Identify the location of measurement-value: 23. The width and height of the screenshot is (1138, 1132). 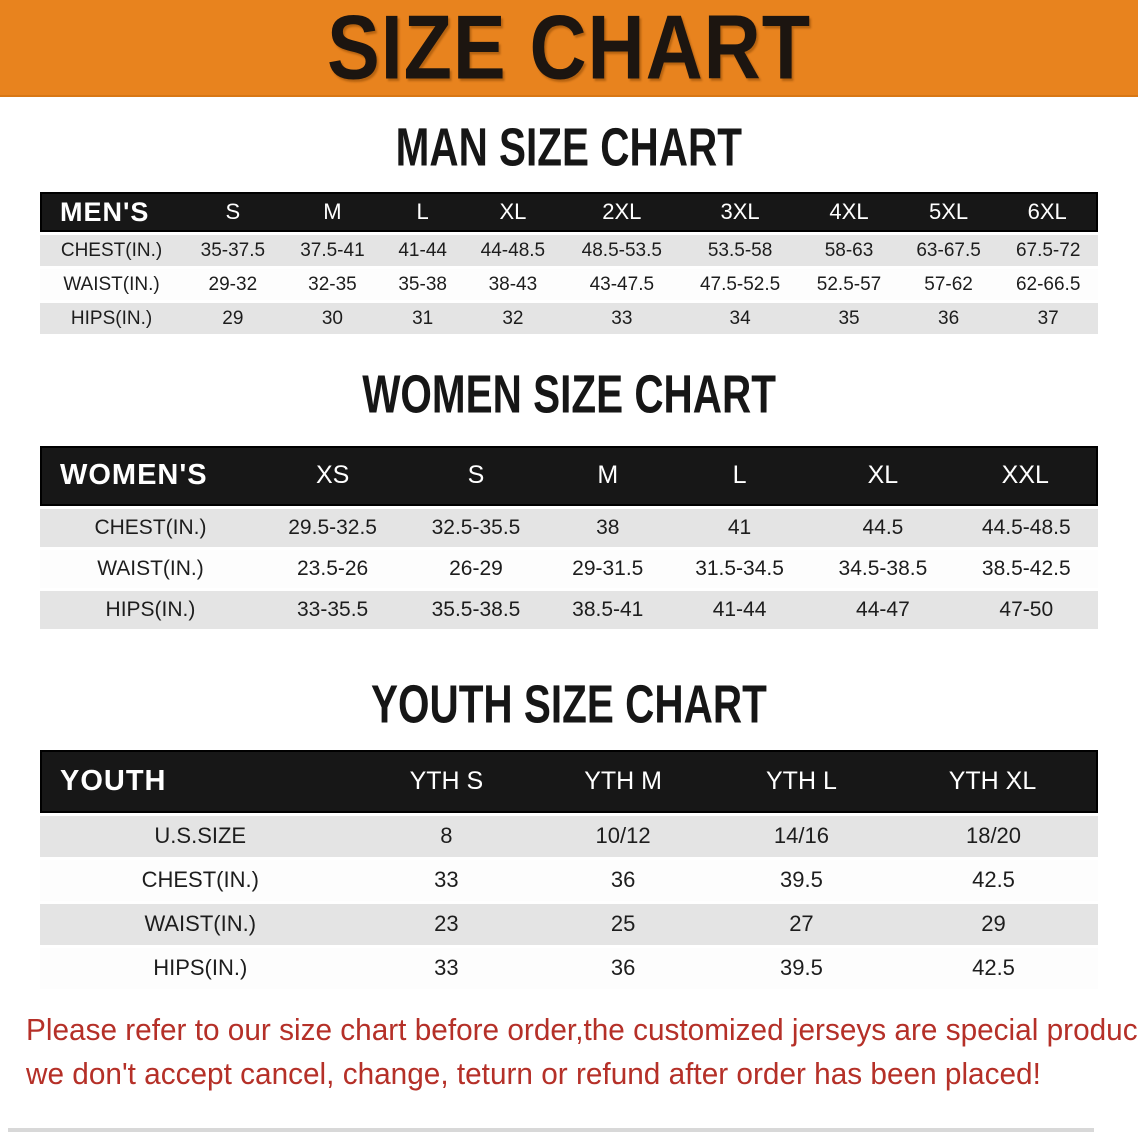
(446, 924).